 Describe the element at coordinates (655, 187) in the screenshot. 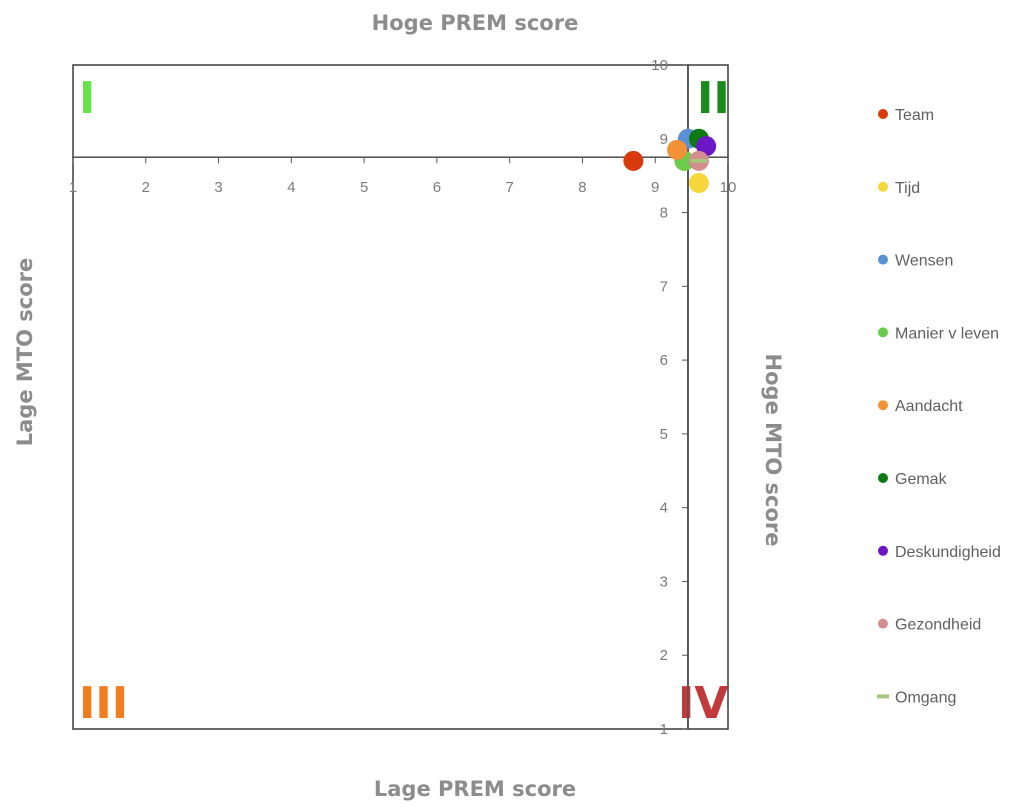

I see `x-tick-label: 9` at that location.